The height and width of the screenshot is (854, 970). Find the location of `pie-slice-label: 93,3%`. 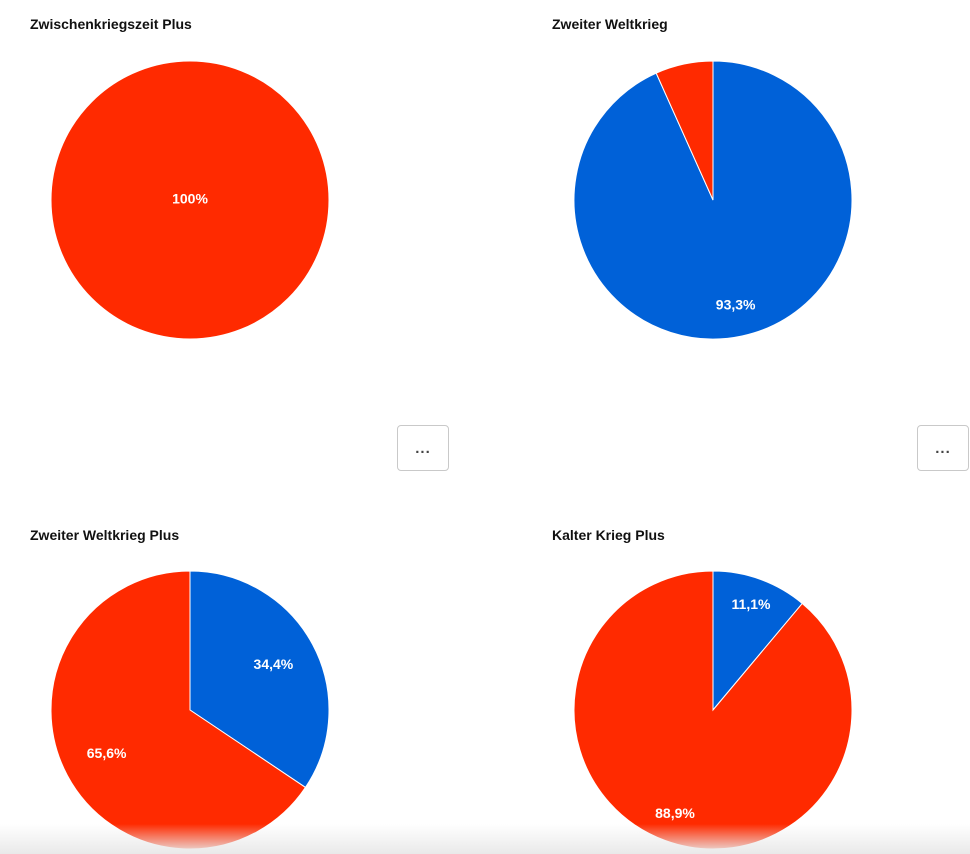

pie-slice-label: 93,3% is located at coordinates (736, 305).